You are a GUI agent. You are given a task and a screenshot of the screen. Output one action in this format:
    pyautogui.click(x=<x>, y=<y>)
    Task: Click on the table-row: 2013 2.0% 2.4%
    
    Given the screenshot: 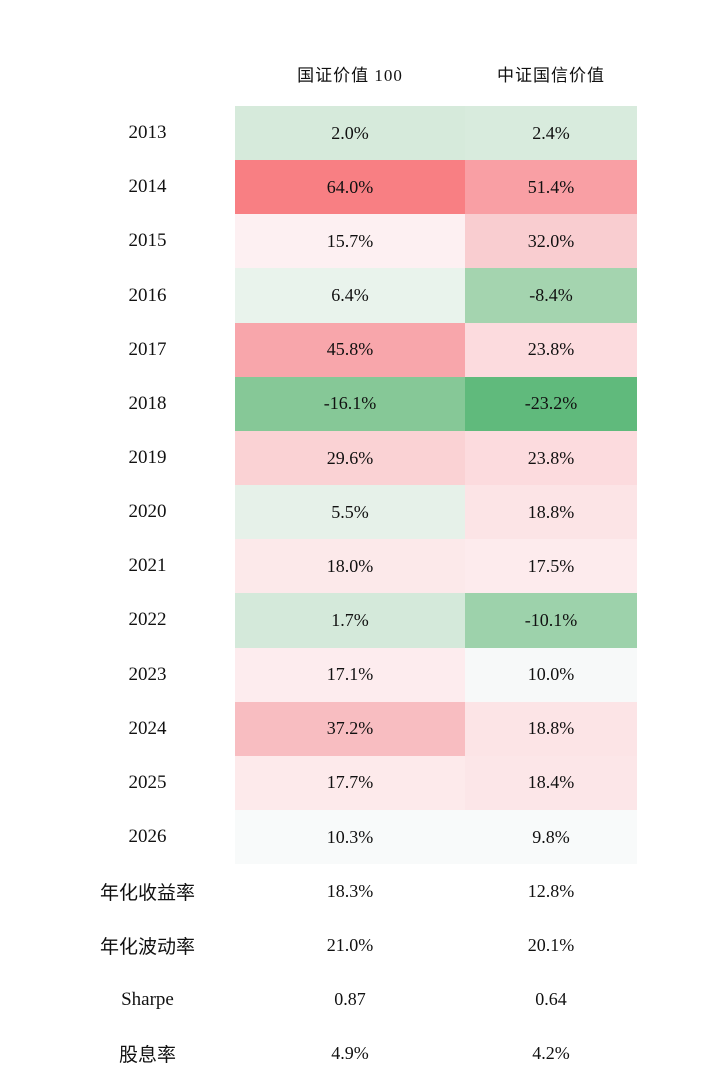 What is the action you would take?
    pyautogui.click(x=360, y=133)
    